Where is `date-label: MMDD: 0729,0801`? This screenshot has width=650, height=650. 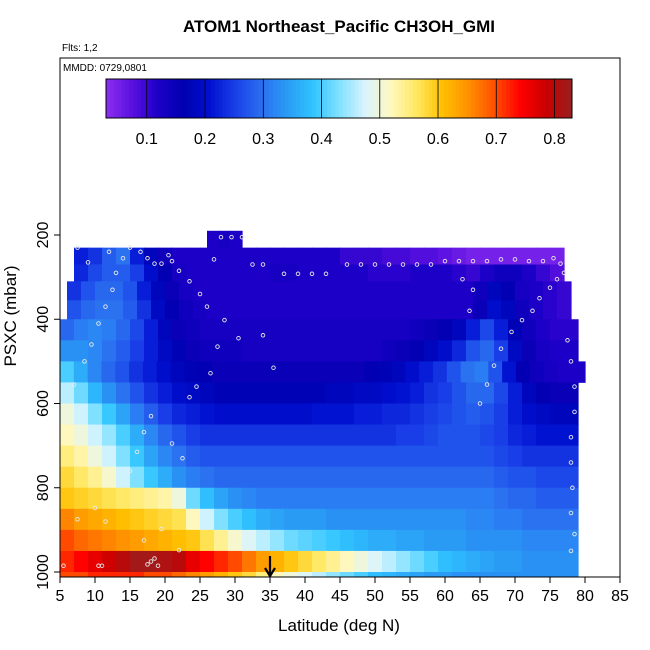 date-label: MMDD: 0729,0801 is located at coordinates (105, 68).